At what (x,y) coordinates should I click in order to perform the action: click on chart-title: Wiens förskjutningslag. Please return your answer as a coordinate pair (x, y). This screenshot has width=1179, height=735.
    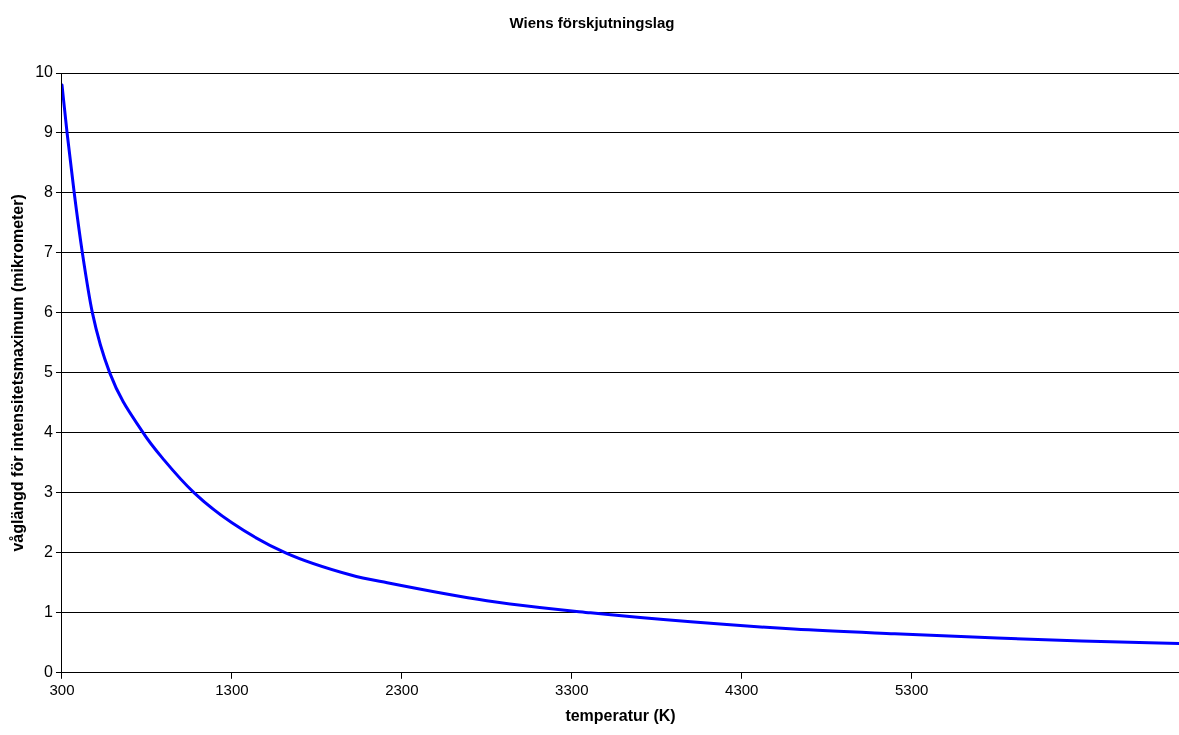
    Looking at the image, I should click on (592, 23).